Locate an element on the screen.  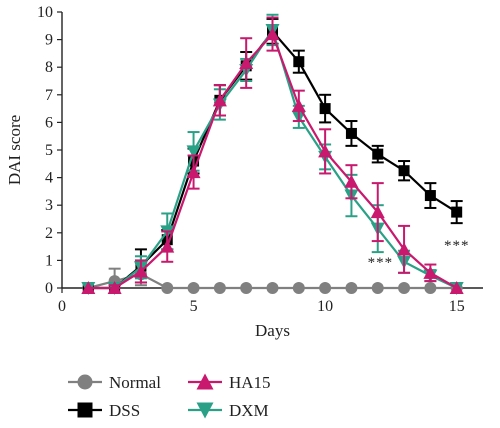
y-tick-label: 2 is located at coordinates (49, 233).